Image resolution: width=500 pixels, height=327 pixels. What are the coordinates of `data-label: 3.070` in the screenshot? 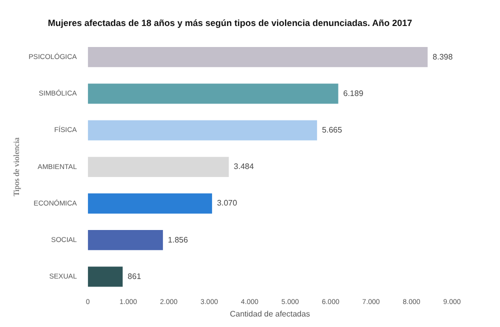 It's located at (227, 203).